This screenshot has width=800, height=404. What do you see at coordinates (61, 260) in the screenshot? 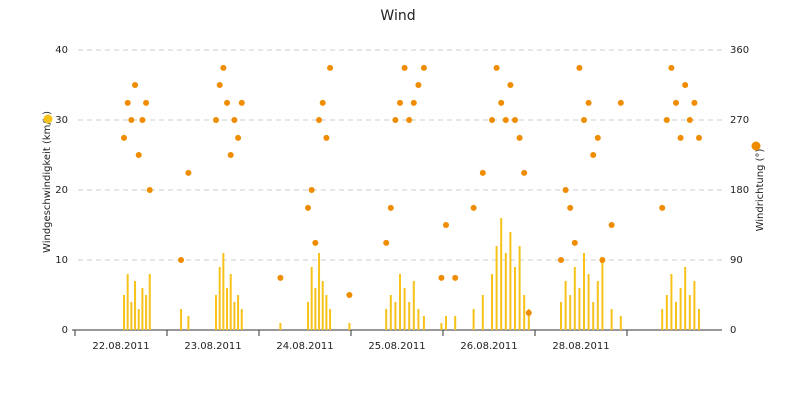
I see `y-tick-label: 10` at bounding box center [61, 260].